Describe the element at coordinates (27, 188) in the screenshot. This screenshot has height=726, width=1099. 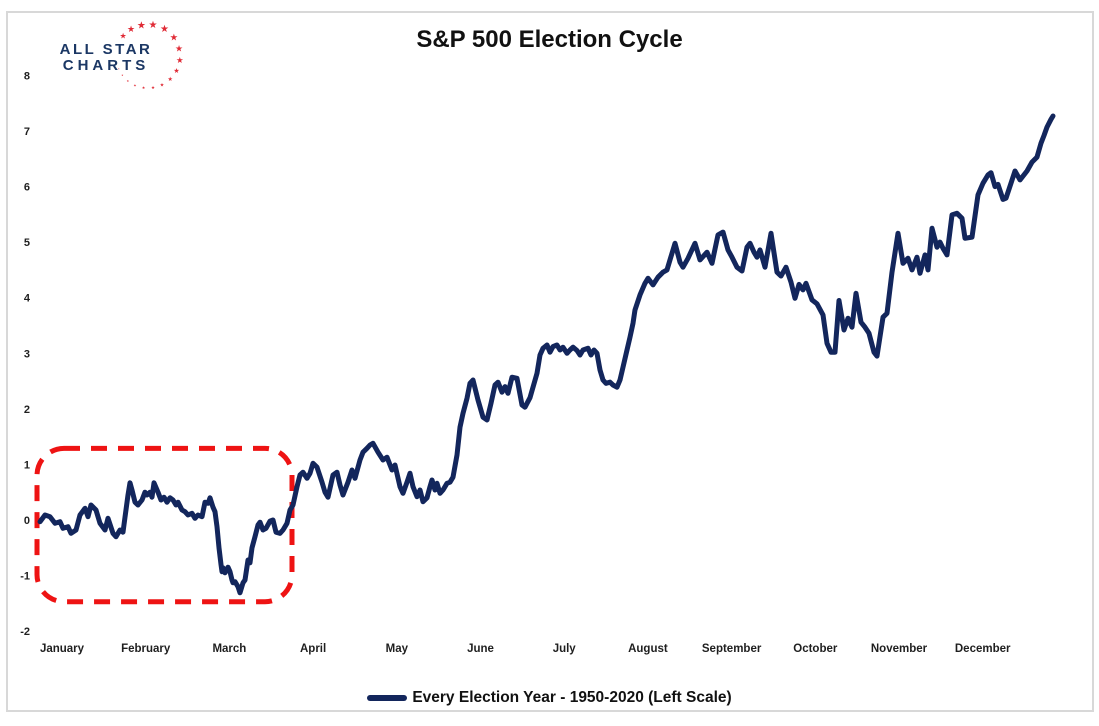
I see `y-tick-label: 6` at that location.